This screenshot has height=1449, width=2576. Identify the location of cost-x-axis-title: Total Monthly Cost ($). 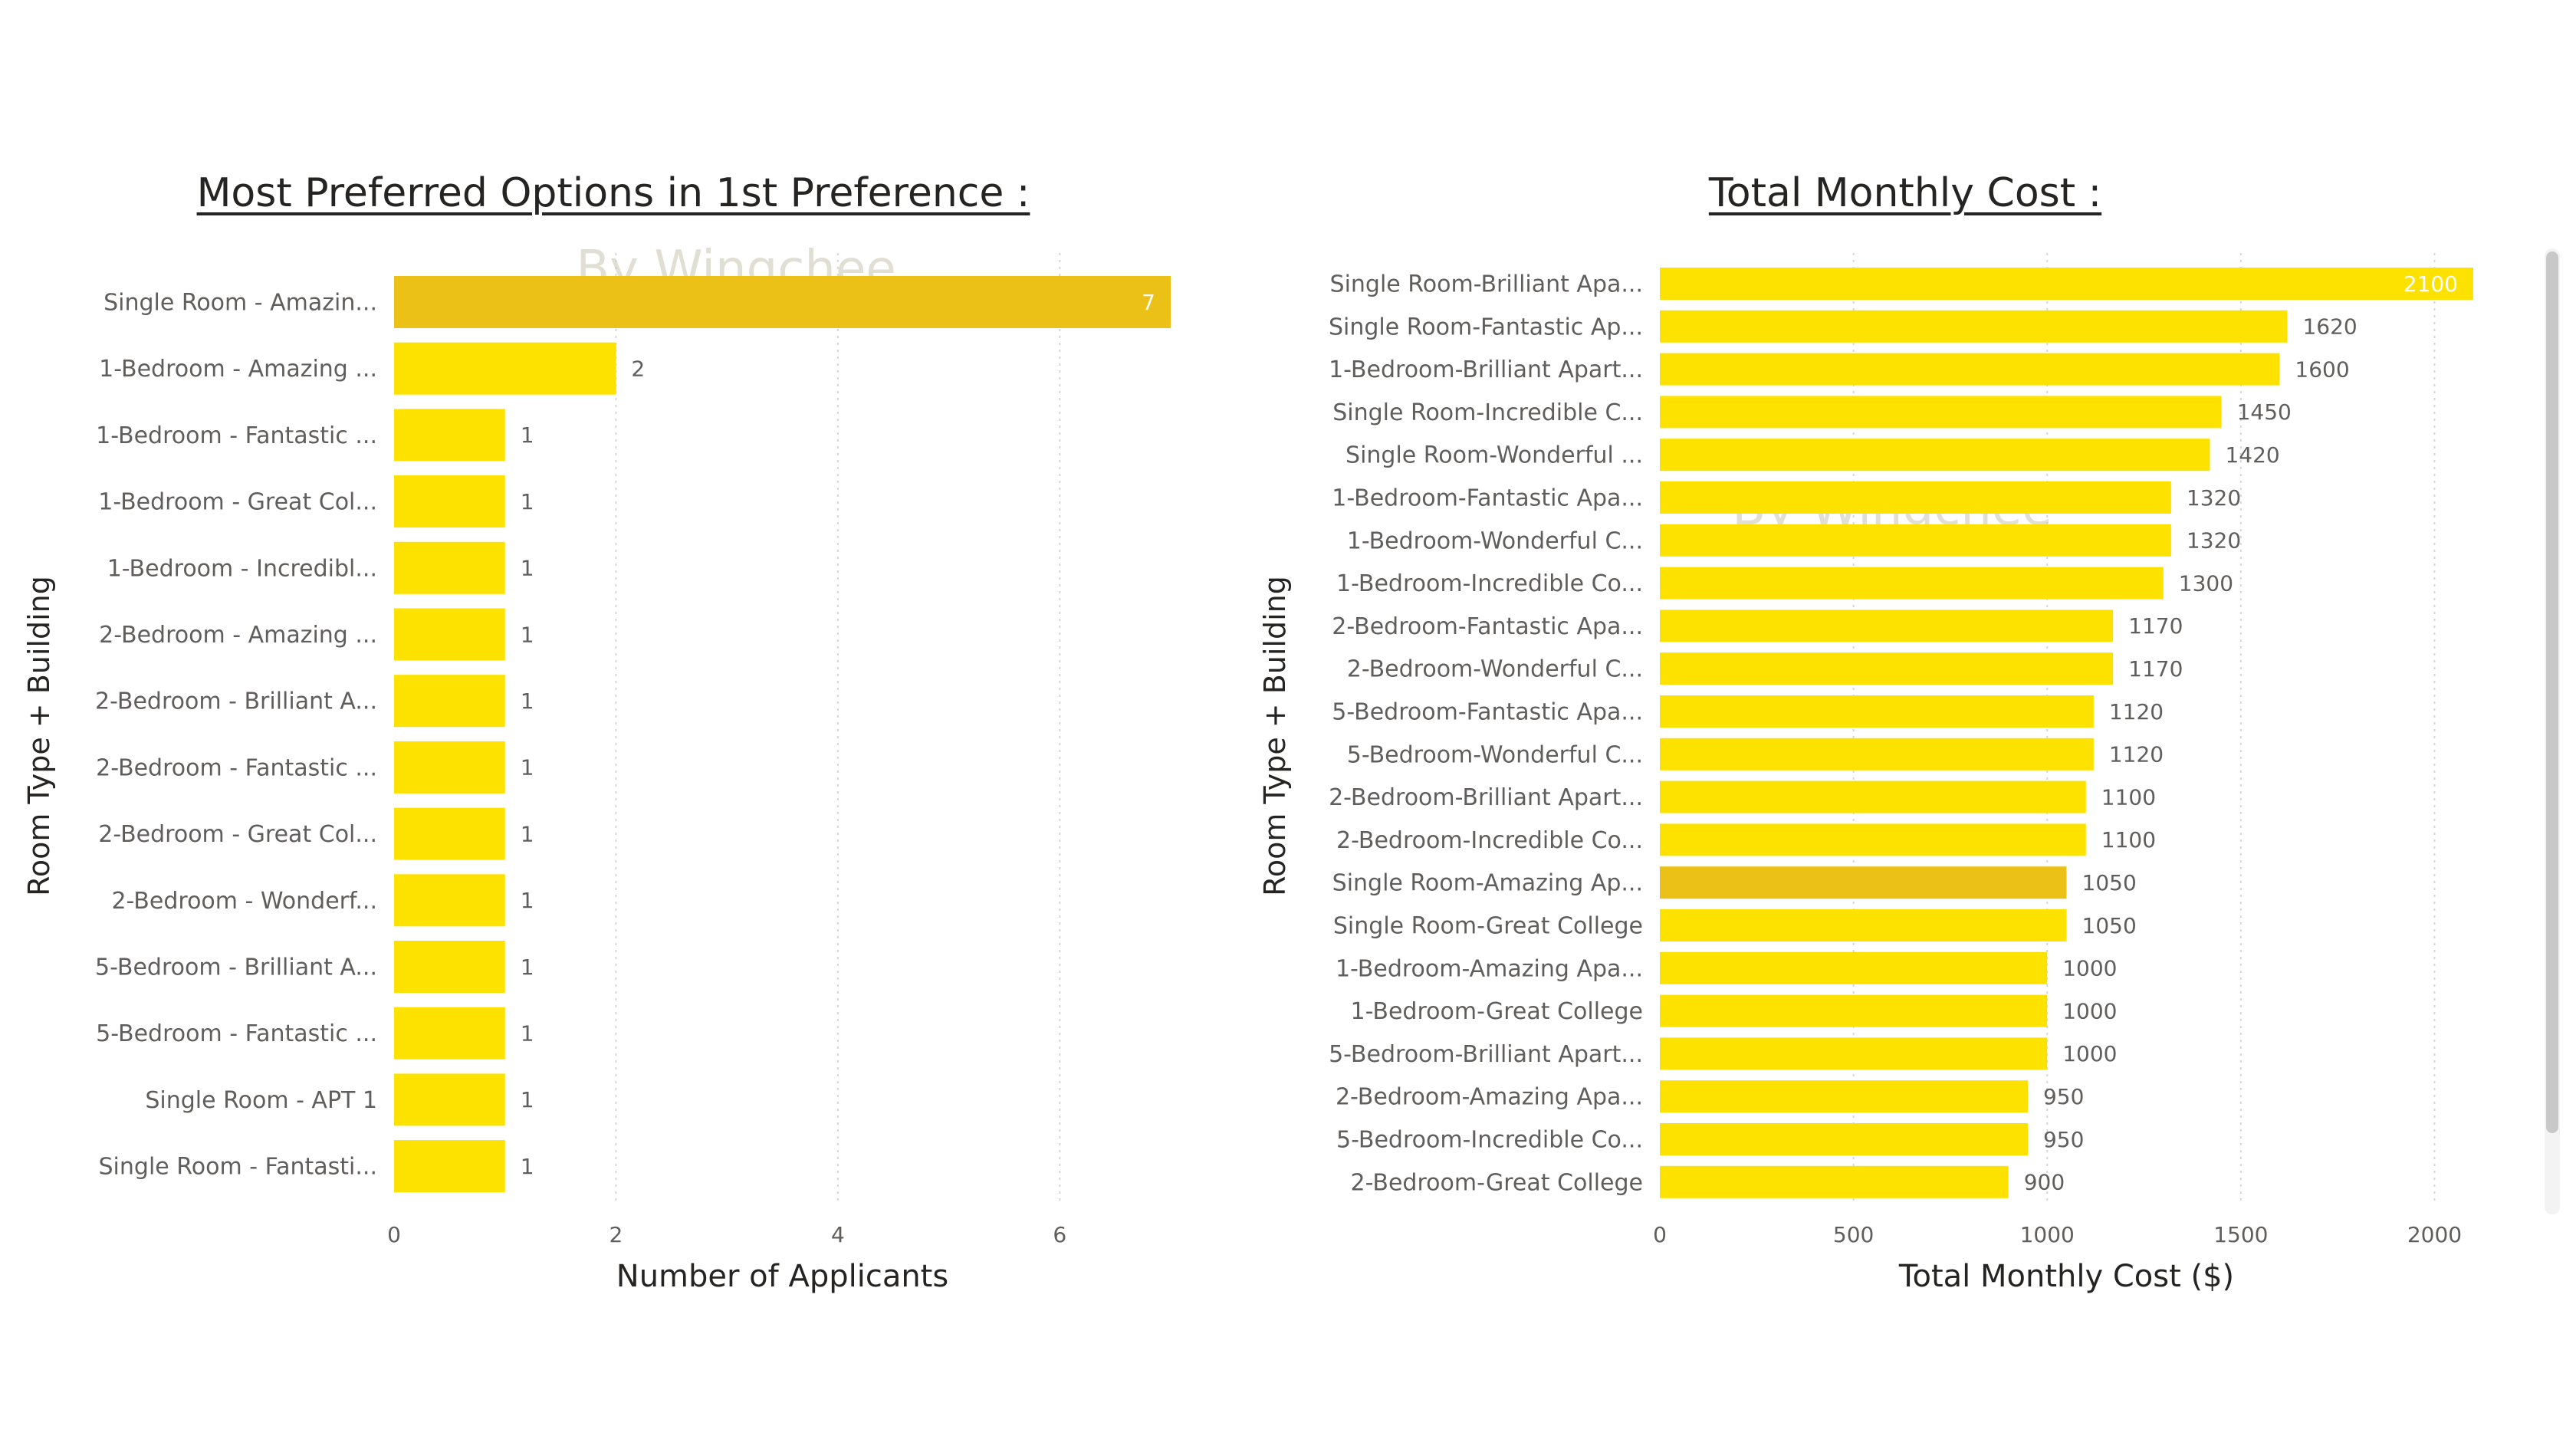
(2066, 1276).